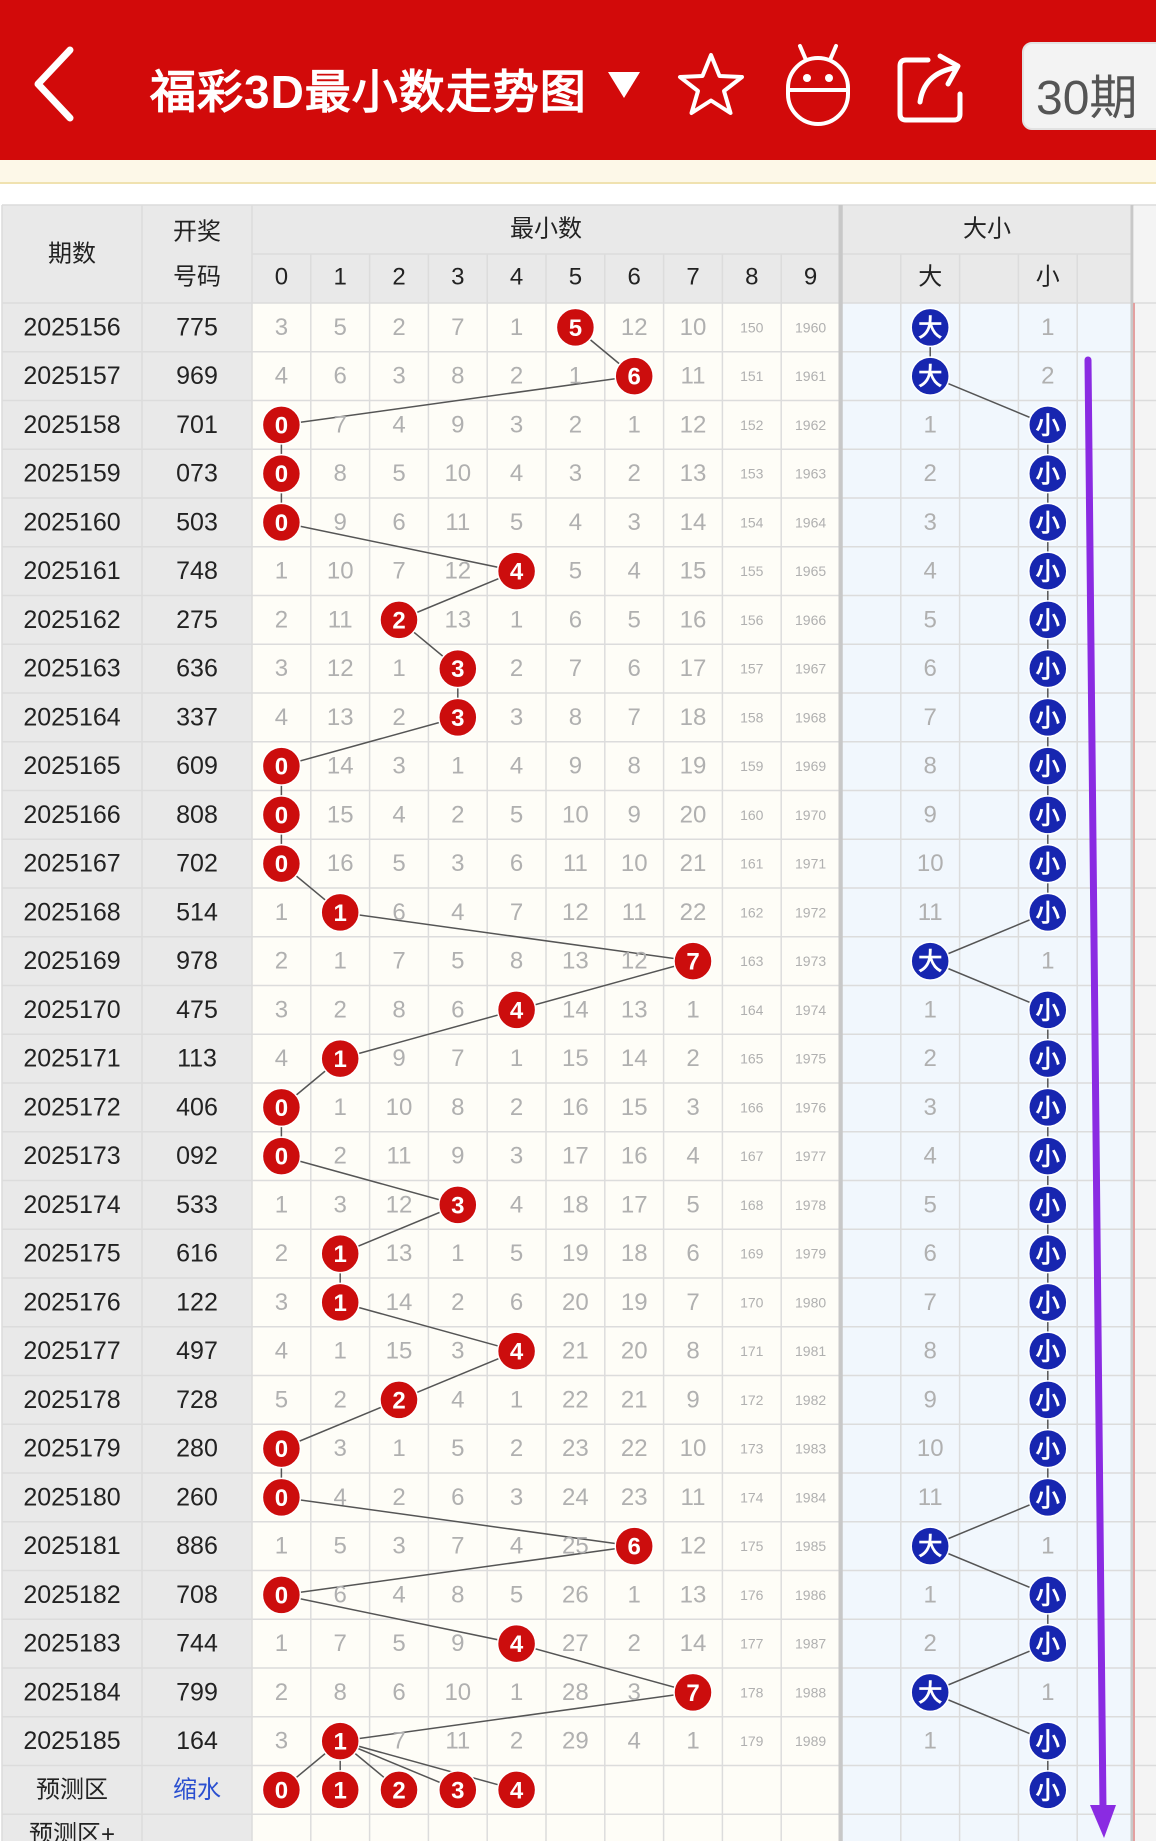 Image resolution: width=1156 pixels, height=1841 pixels. What do you see at coordinates (399, 1253) in the screenshot?
I see `miss-cell-2: 13` at bounding box center [399, 1253].